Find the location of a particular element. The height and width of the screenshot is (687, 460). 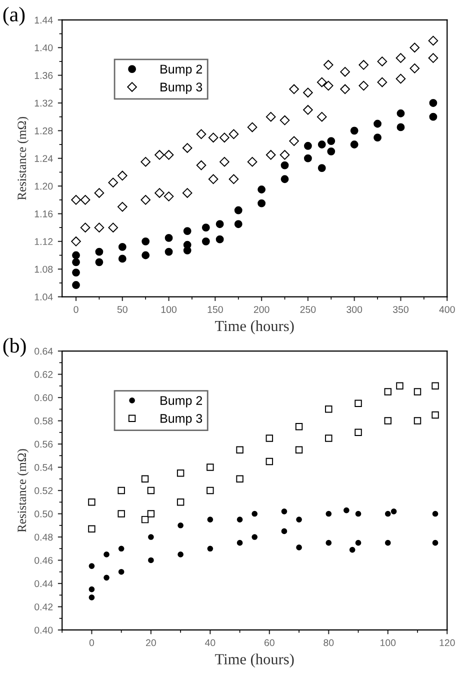

x-tick-label: 120 is located at coordinates (447, 642).